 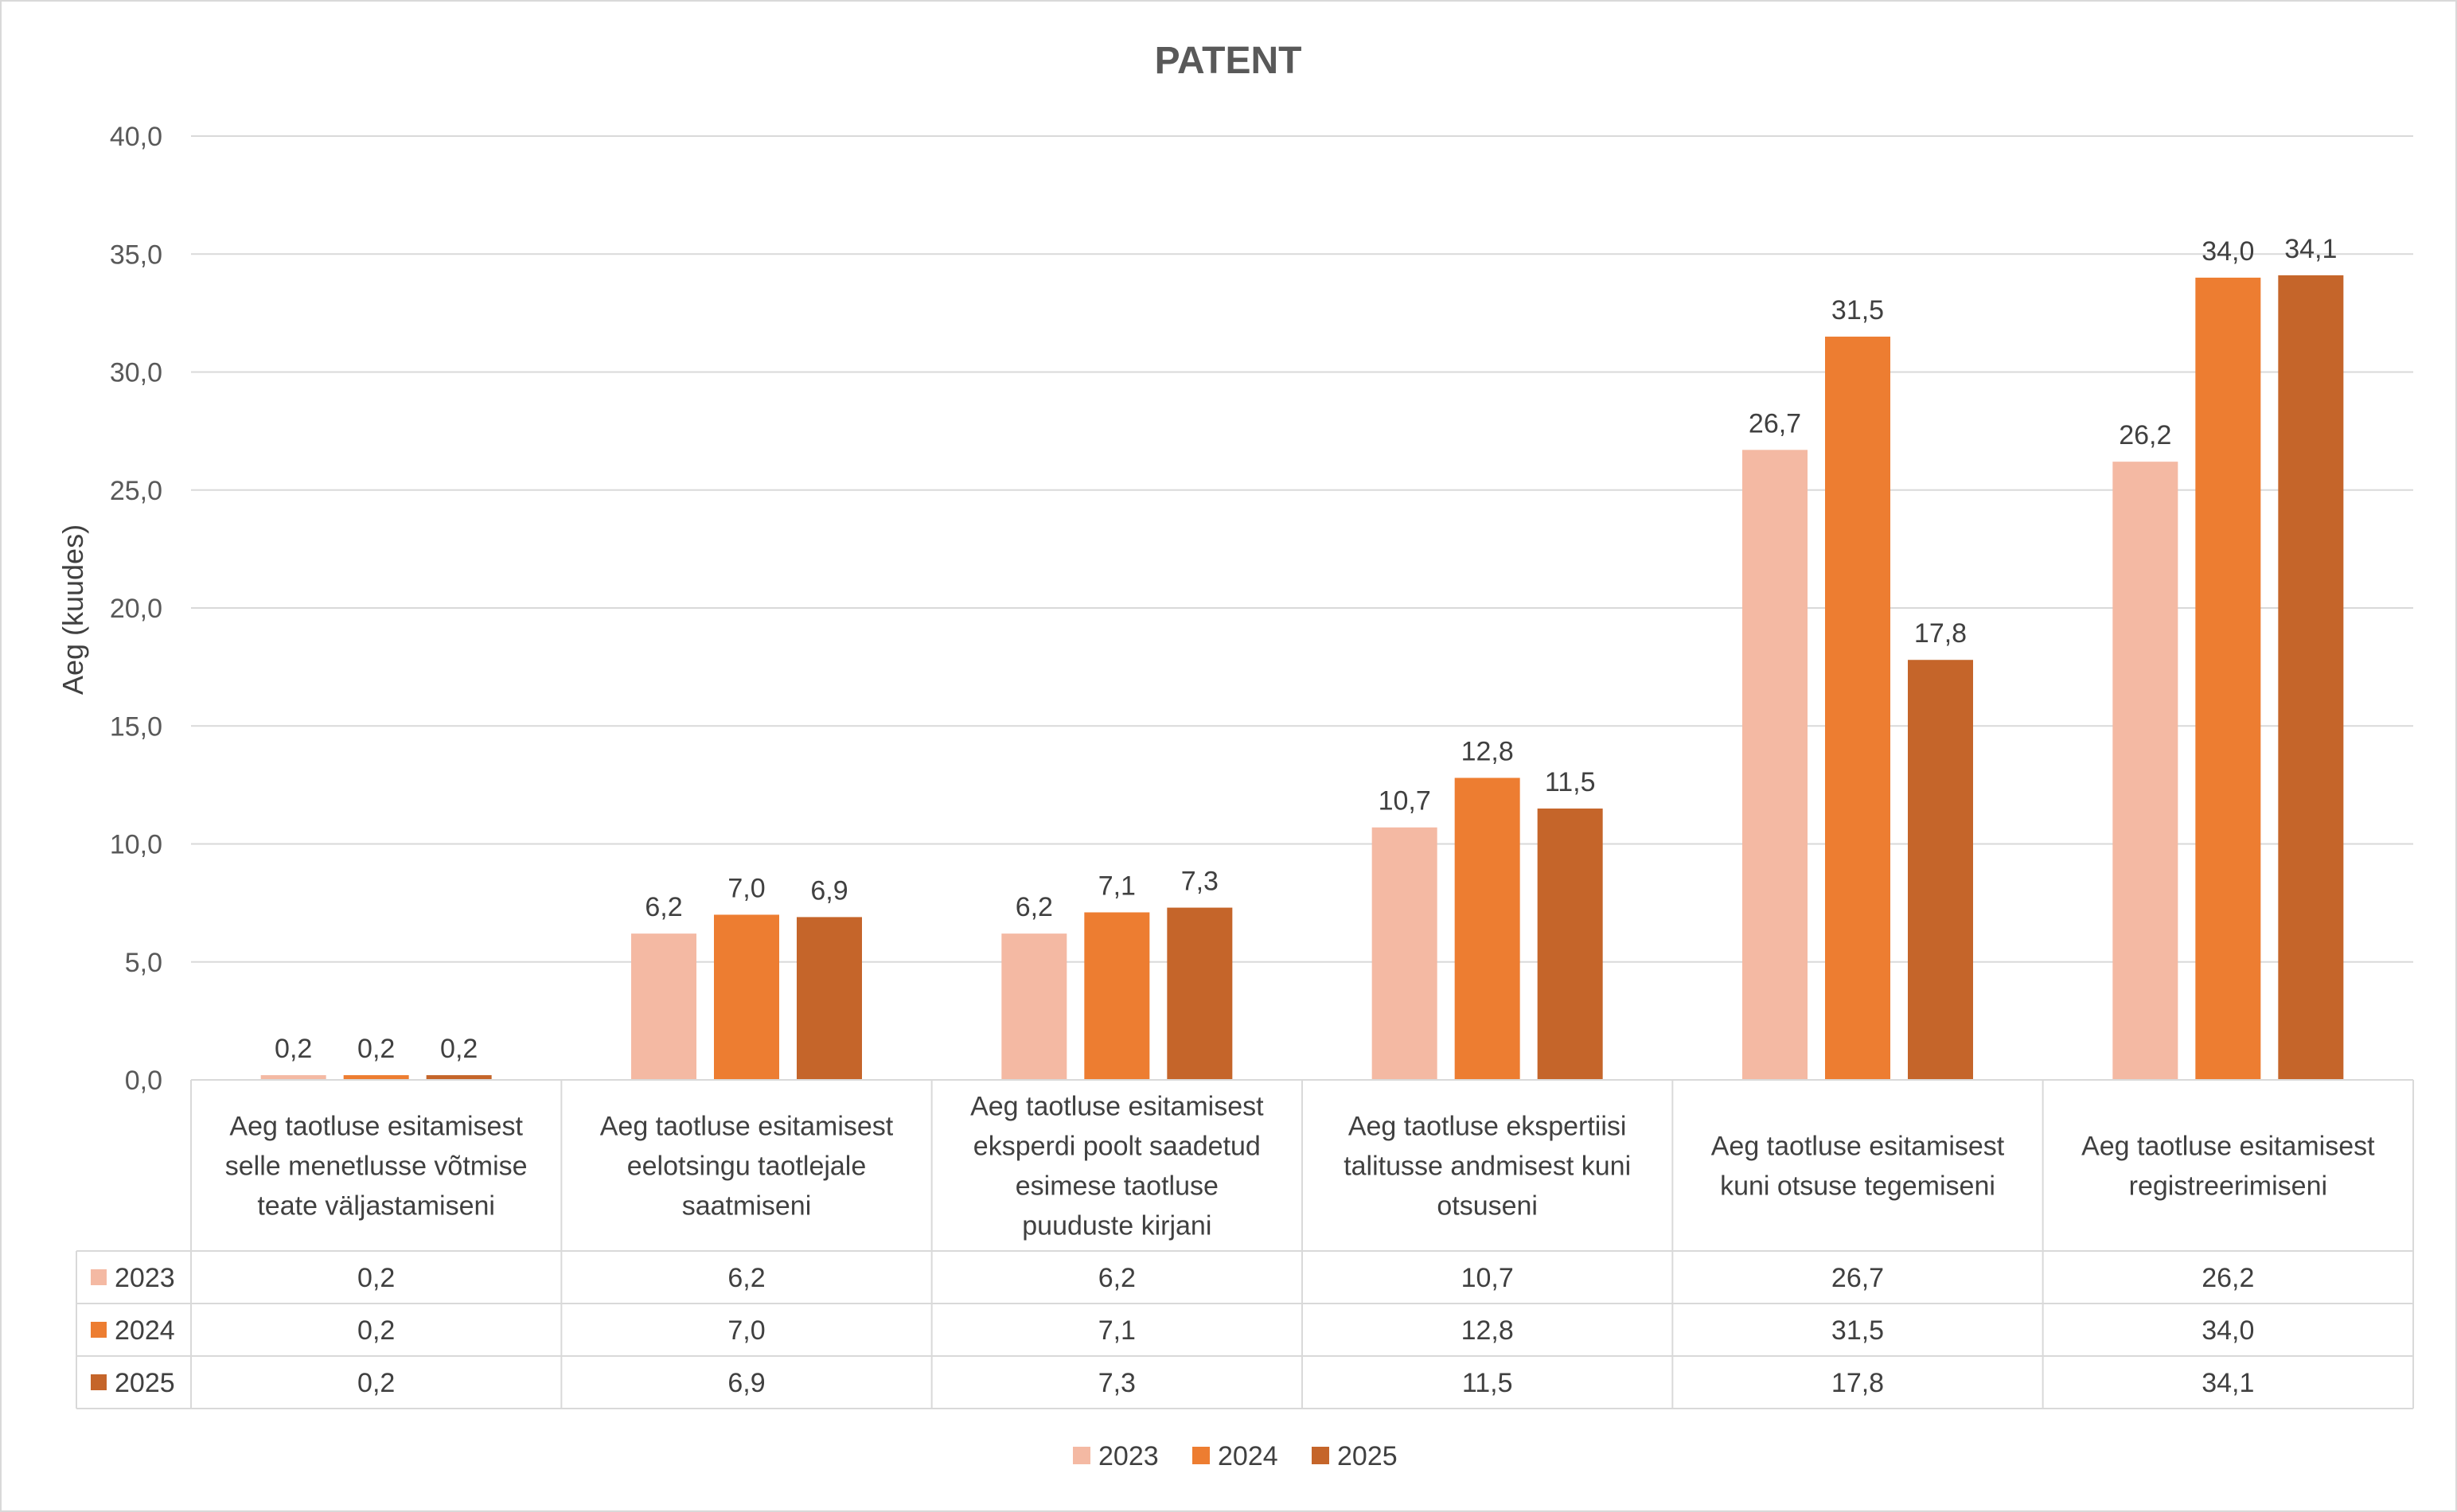 What do you see at coordinates (746, 888) in the screenshot?
I see `data-label: 7,0` at bounding box center [746, 888].